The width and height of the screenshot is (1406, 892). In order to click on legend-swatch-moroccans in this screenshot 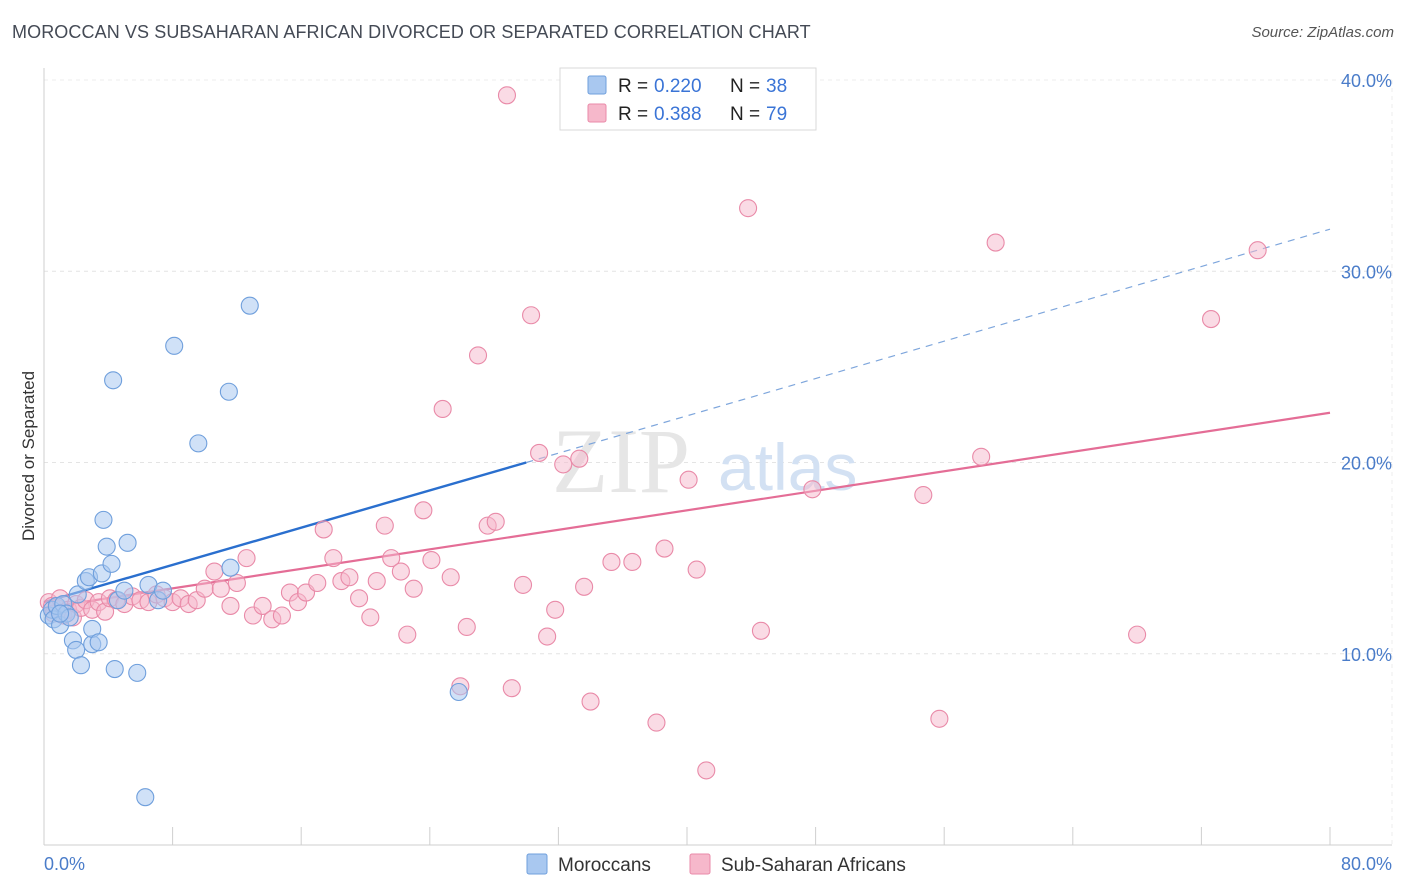, I will do `click(597, 85)`.